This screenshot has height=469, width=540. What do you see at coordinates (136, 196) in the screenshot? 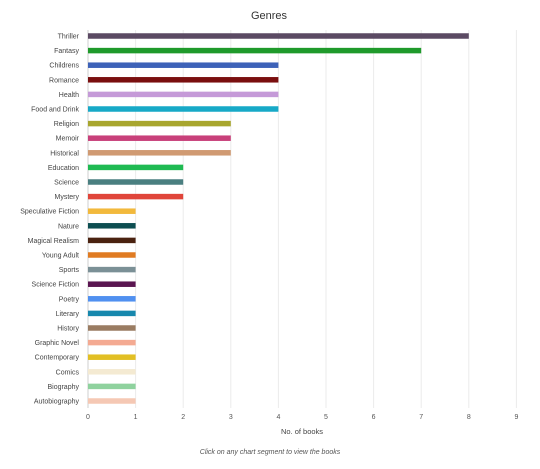
I see `bar-mystery` at bounding box center [136, 196].